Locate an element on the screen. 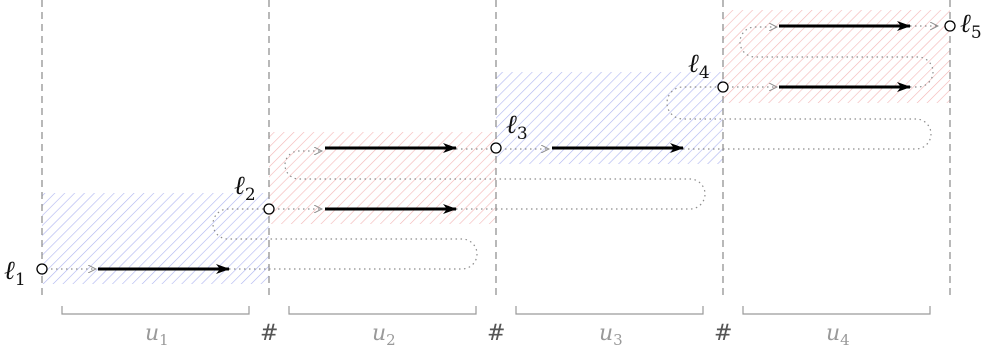  segment-labels: u1 u2 u3 u4 is located at coordinates (497, 335).